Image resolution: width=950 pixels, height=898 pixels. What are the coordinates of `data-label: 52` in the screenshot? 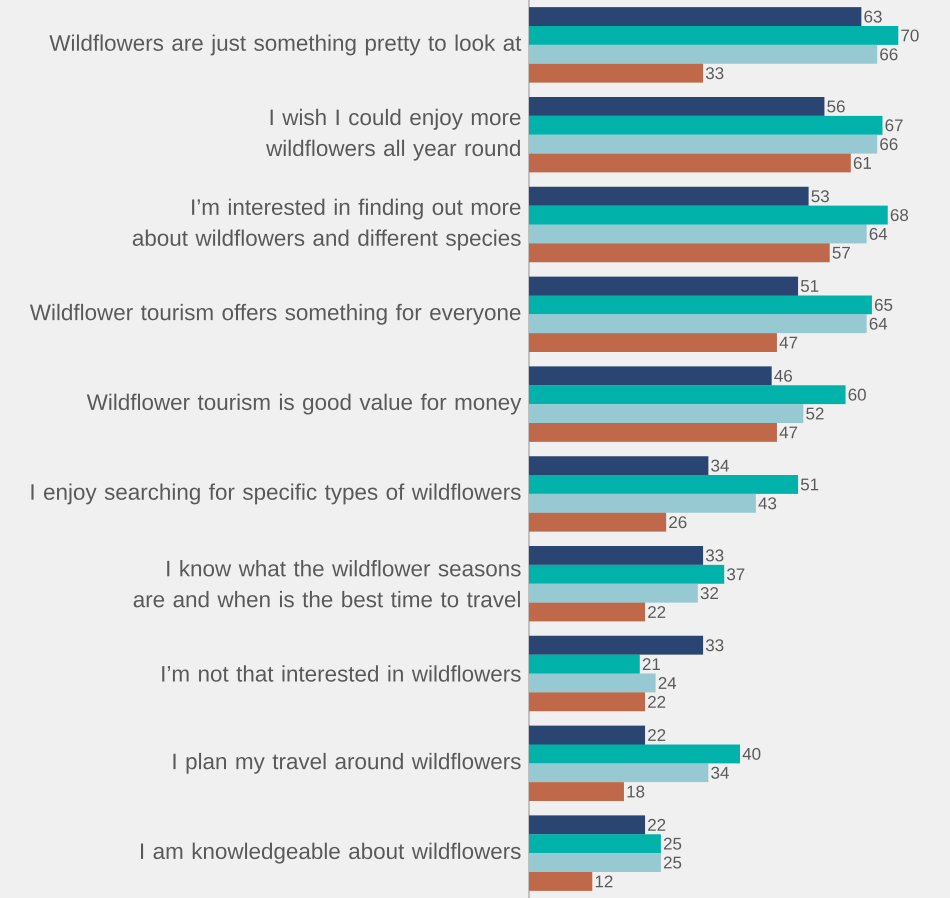 It's located at (815, 414).